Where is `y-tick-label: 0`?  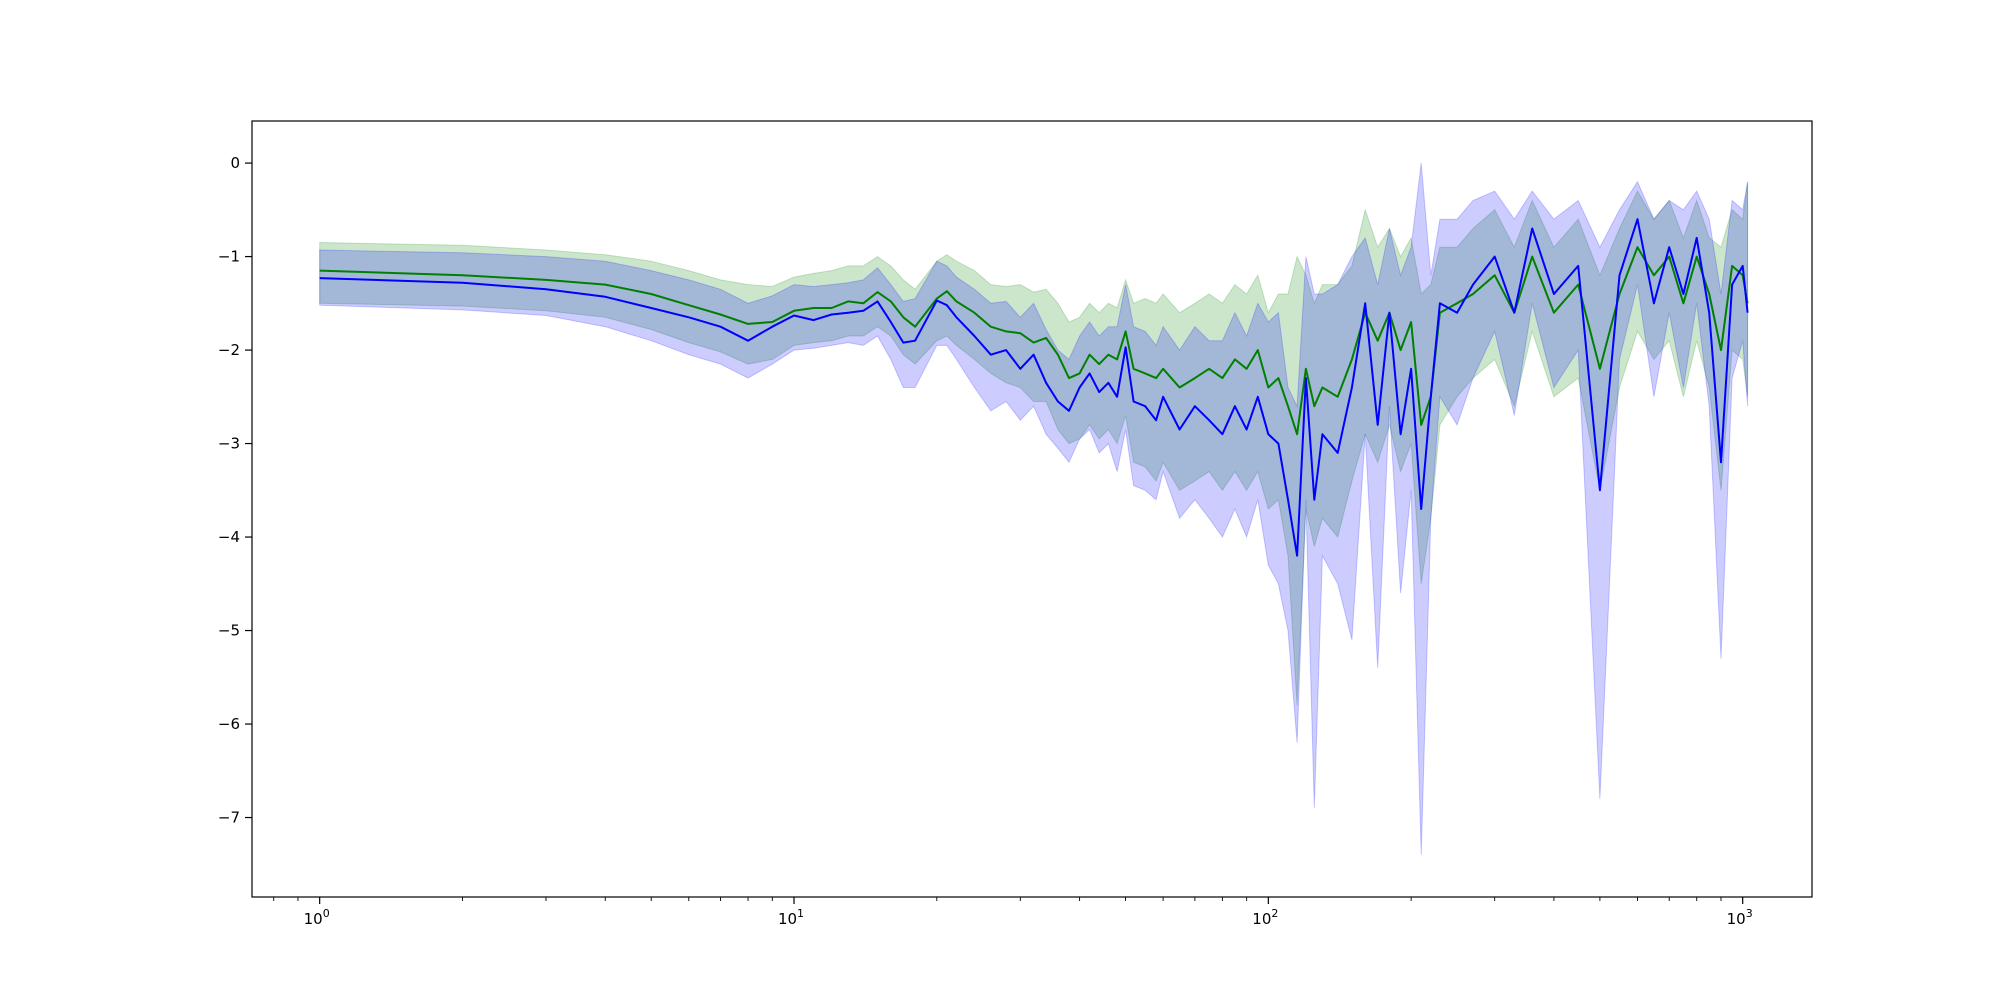
y-tick-label: 0 is located at coordinates (235, 163).